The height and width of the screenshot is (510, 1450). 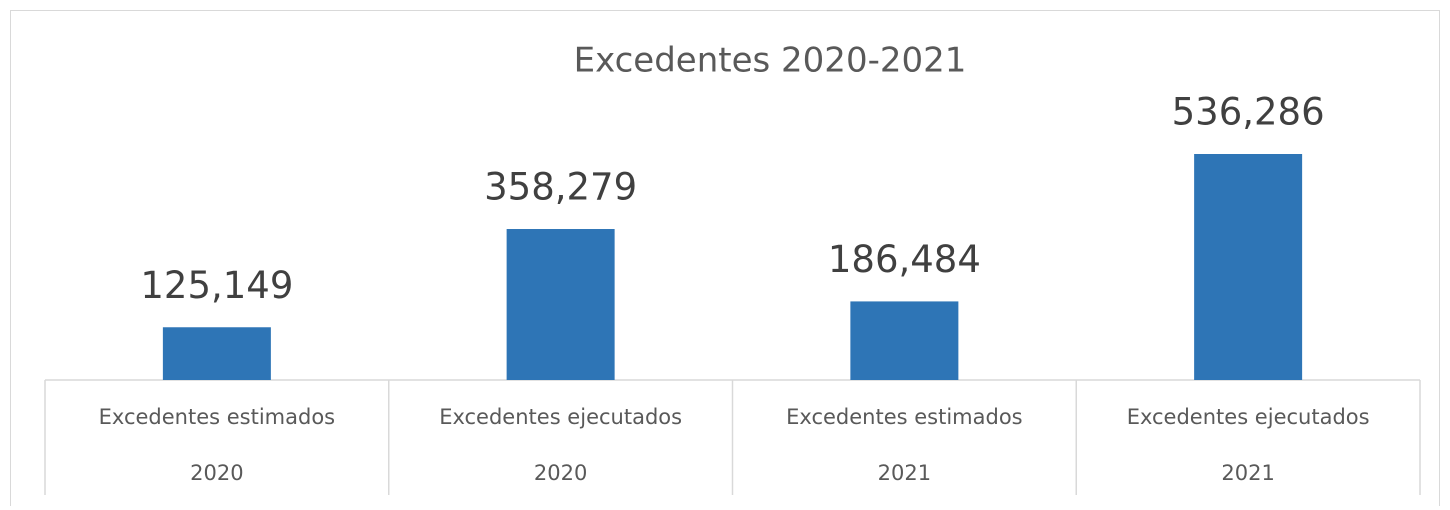 I want to click on data-label: 536,286, so click(x=1248, y=112).